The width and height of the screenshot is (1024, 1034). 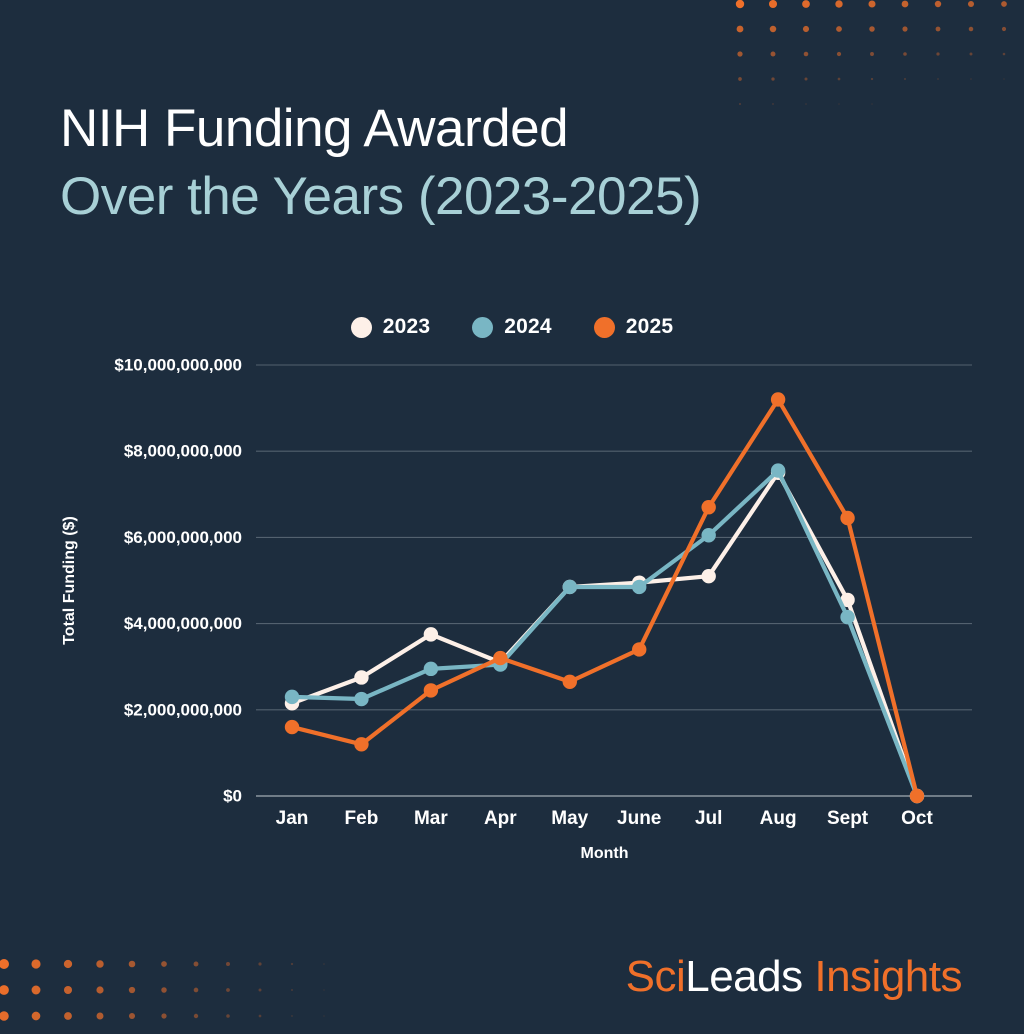 What do you see at coordinates (361, 327) in the screenshot?
I see `legend-swatch-icon-2023` at bounding box center [361, 327].